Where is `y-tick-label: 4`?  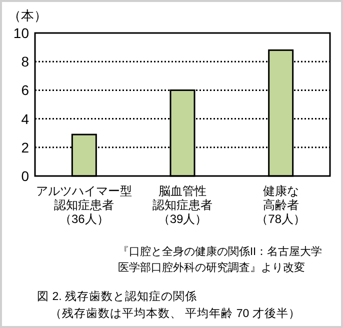 y-tick-label: 4 is located at coordinates (25, 118).